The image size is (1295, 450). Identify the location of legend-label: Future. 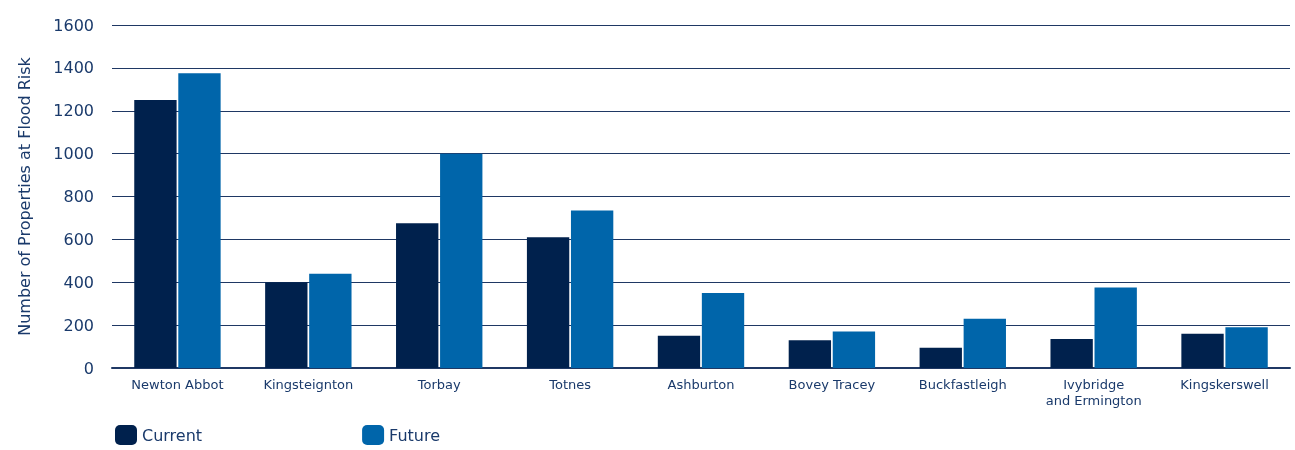
(415, 435).